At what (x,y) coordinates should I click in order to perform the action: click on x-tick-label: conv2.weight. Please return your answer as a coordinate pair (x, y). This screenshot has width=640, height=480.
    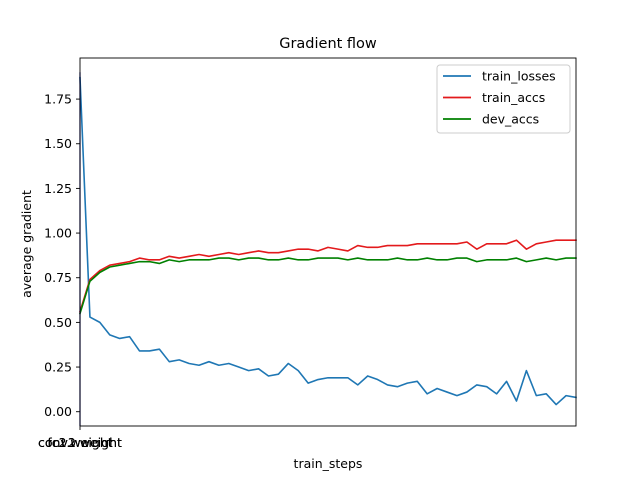
    Looking at the image, I should click on (80, 442).